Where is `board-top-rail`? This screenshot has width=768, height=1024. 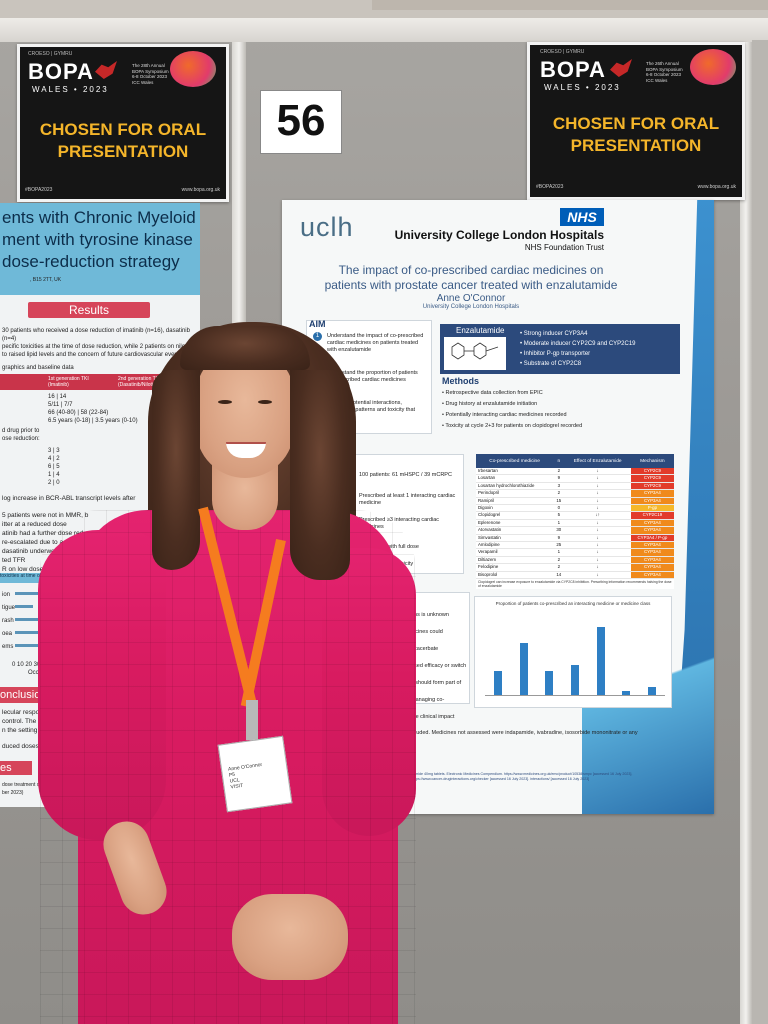 board-top-rail is located at coordinates (384, 30).